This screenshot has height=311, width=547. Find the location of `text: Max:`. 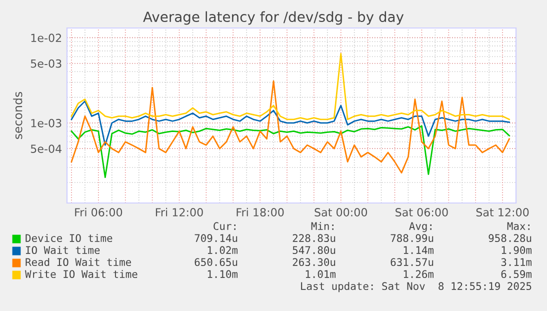

text: Max: is located at coordinates (518, 226).